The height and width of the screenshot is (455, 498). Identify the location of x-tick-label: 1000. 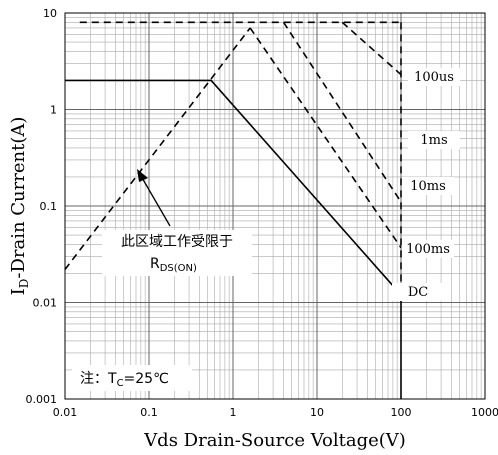
(484, 412).